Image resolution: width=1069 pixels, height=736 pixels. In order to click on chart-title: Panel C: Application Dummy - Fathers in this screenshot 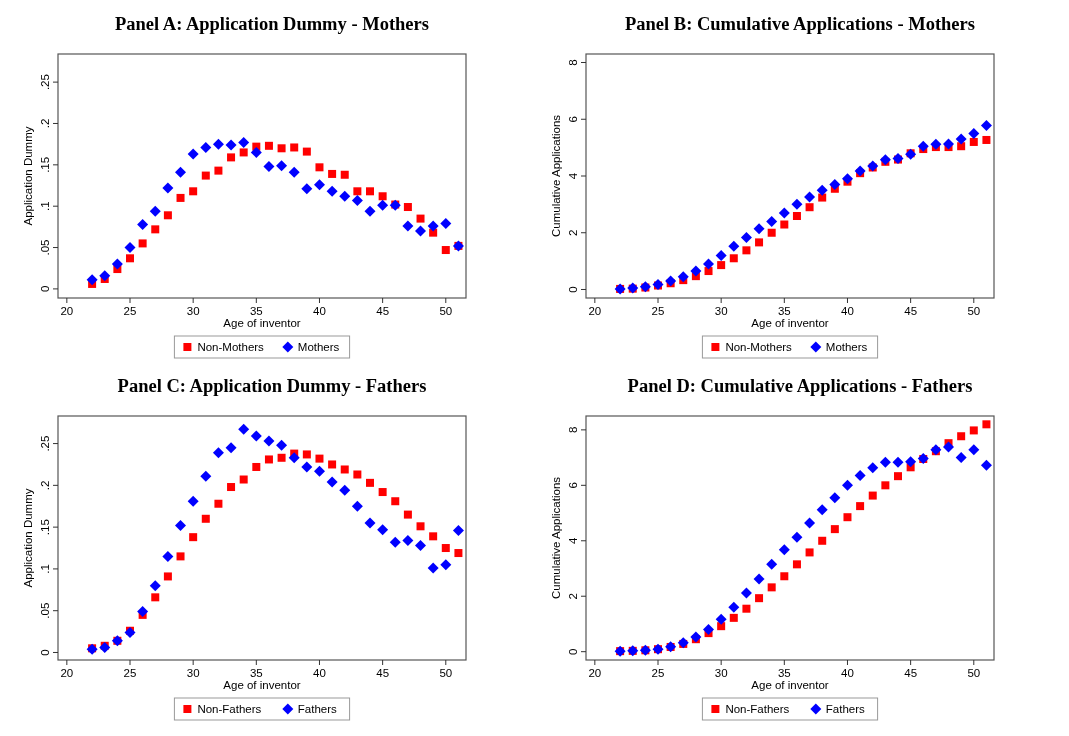, I will do `click(272, 386)`.